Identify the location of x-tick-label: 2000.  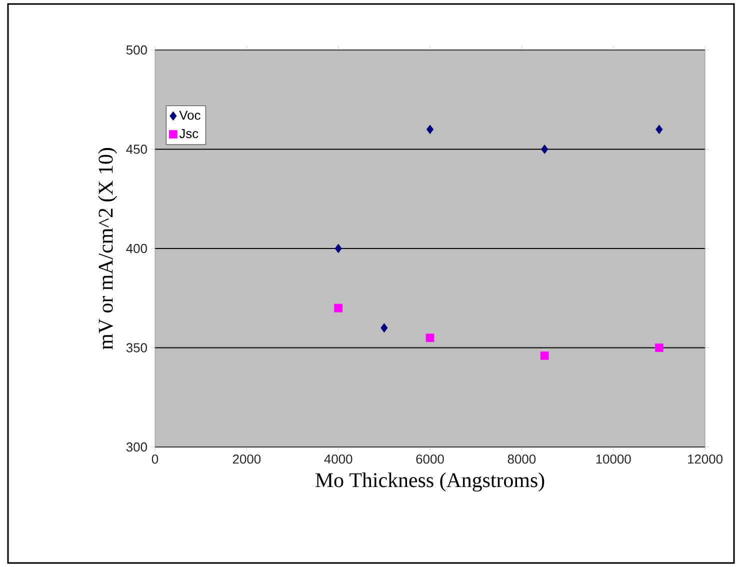
(246, 459).